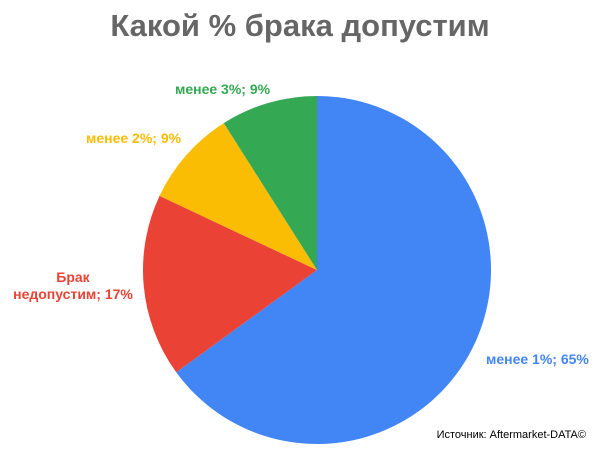 This screenshot has width=600, height=463. I want to click on label-not-allowed-line2: недопустим; 17%, so click(73, 294).